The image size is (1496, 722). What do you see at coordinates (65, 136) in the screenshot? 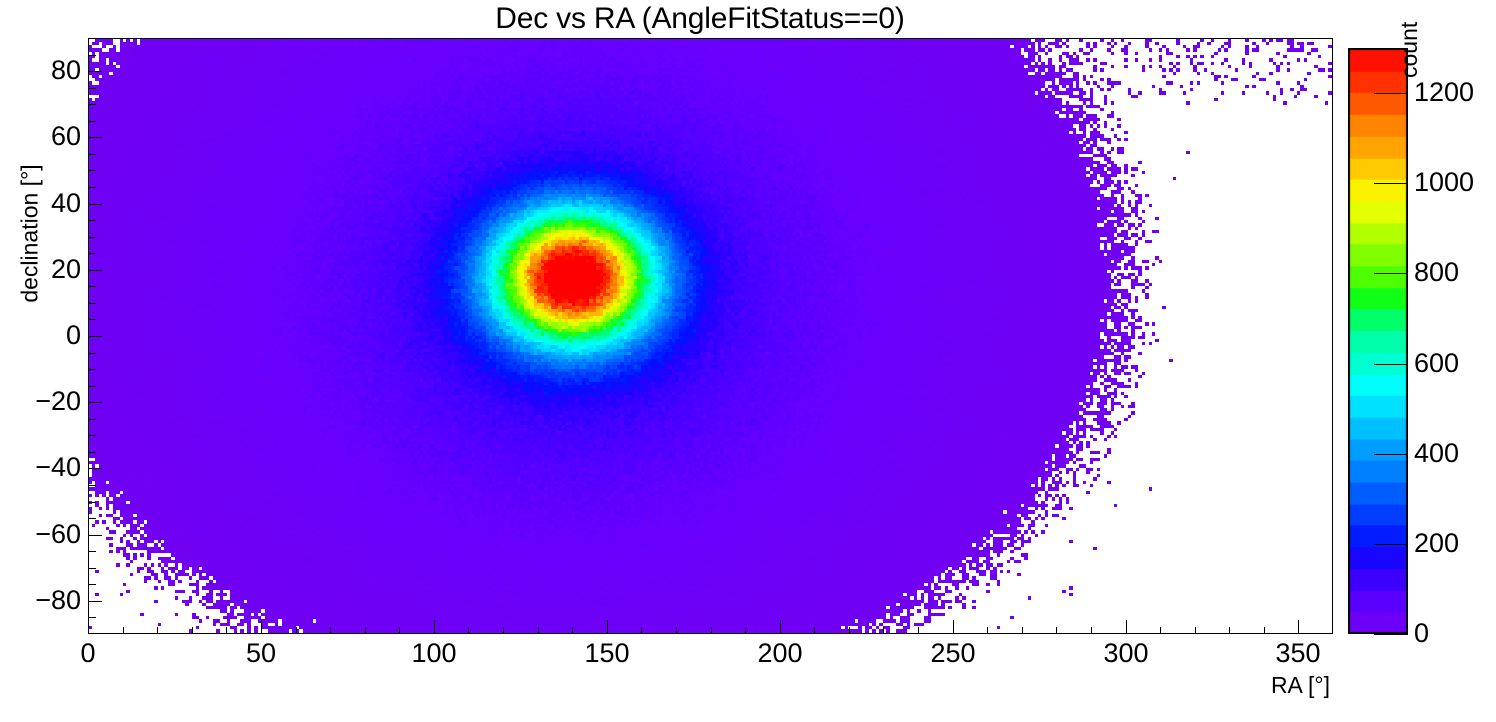
I see `y-axis-tick-label: 60` at bounding box center [65, 136].